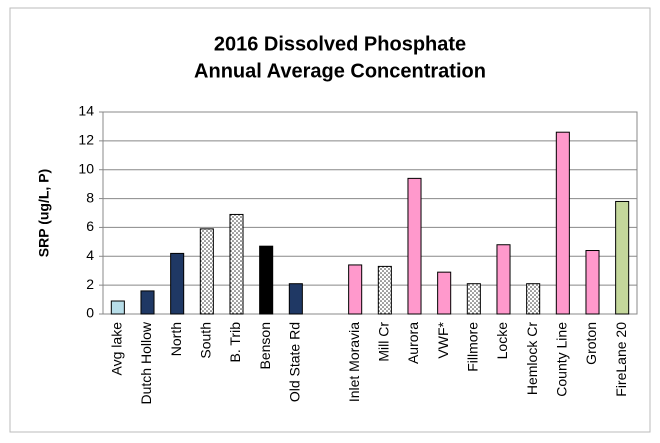  What do you see at coordinates (340, 44) in the screenshot?
I see `chart-title: 2016 Dissolved Phosphate` at bounding box center [340, 44].